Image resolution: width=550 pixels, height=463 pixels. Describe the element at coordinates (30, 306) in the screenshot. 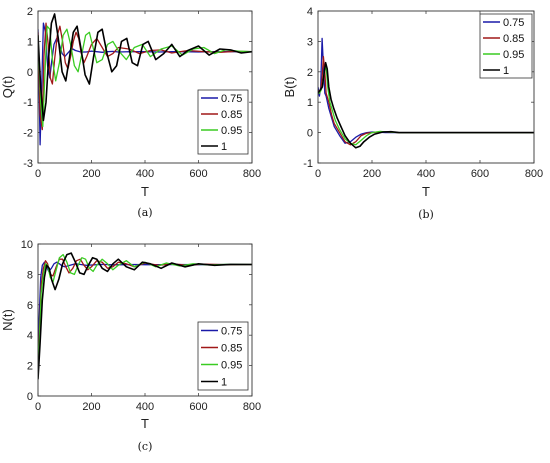

I see `y-tick-label: 6` at that location.